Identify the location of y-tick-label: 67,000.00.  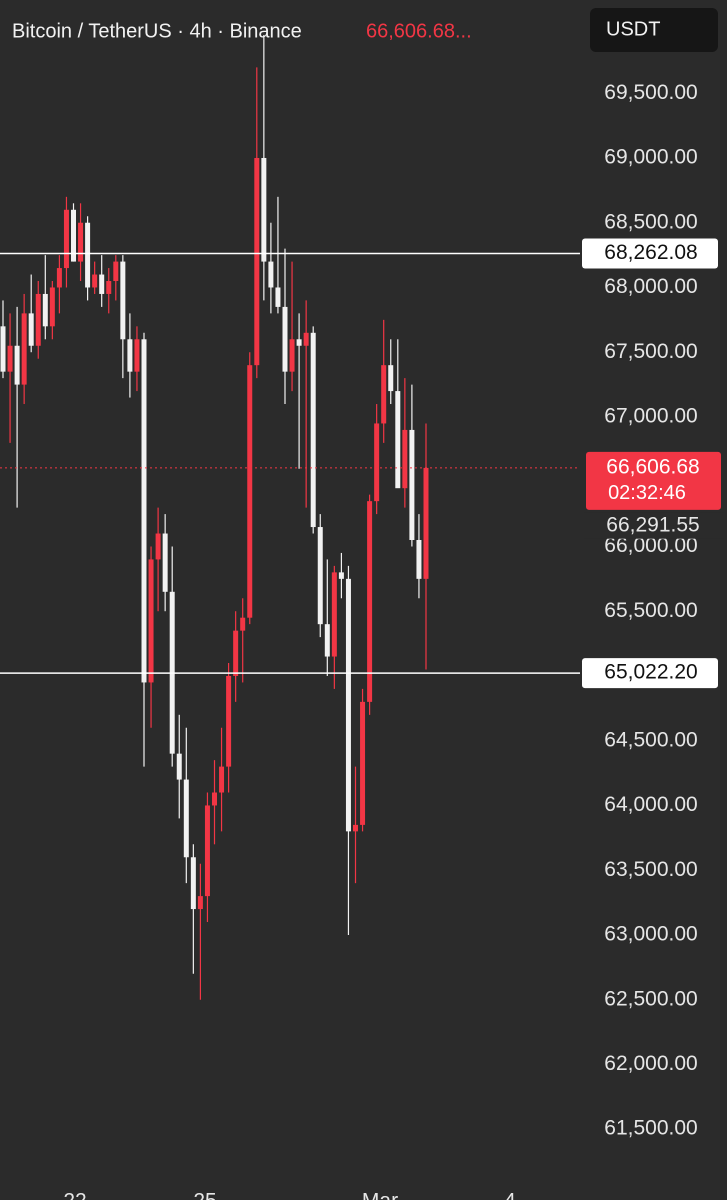
(650, 416).